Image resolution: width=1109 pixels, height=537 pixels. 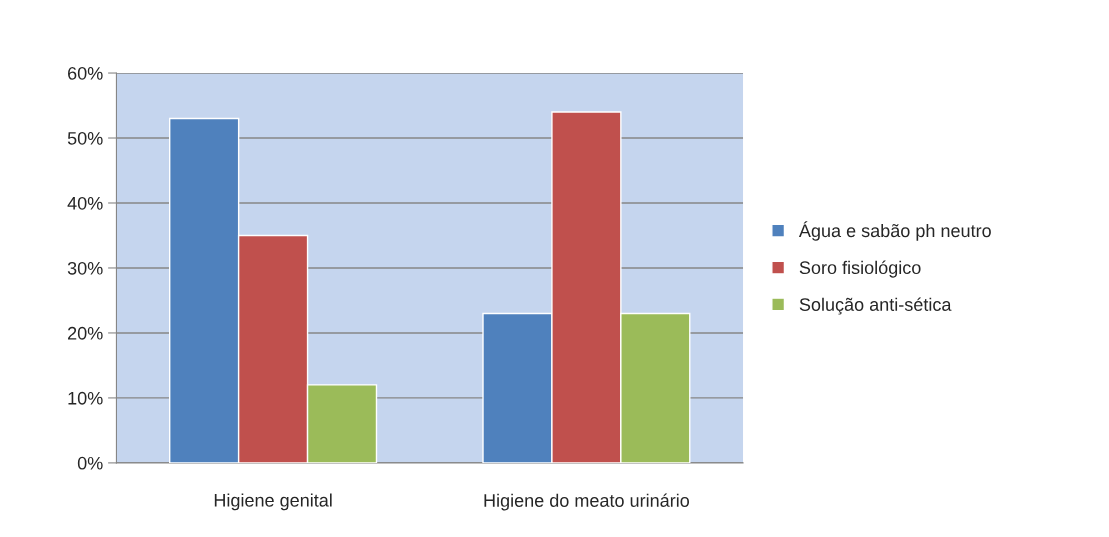 I want to click on y-tick-label: 10%, so click(x=85, y=398).